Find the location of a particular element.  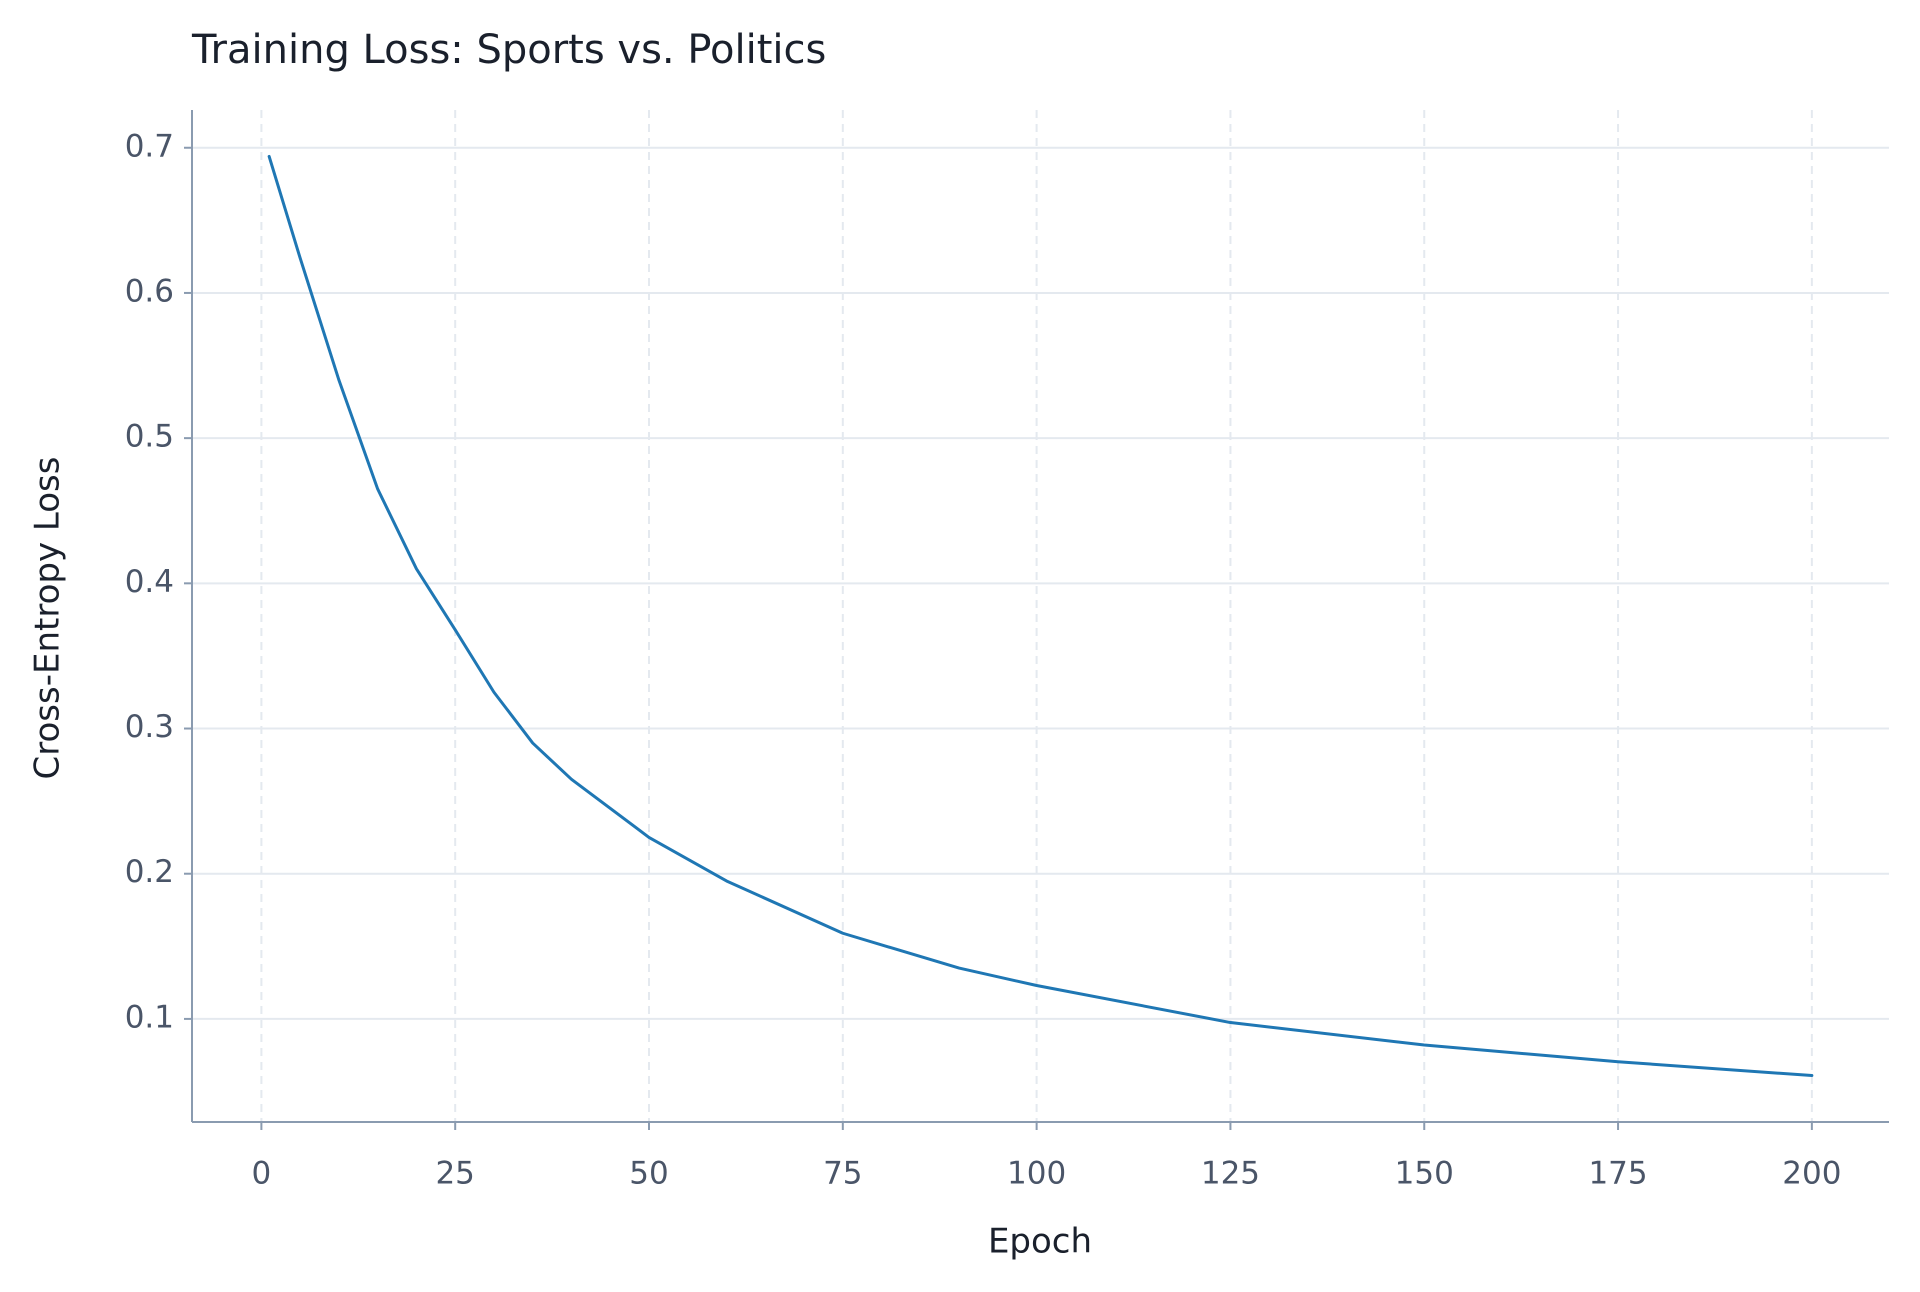

y-tick-label: 0.7 is located at coordinates (149, 146).